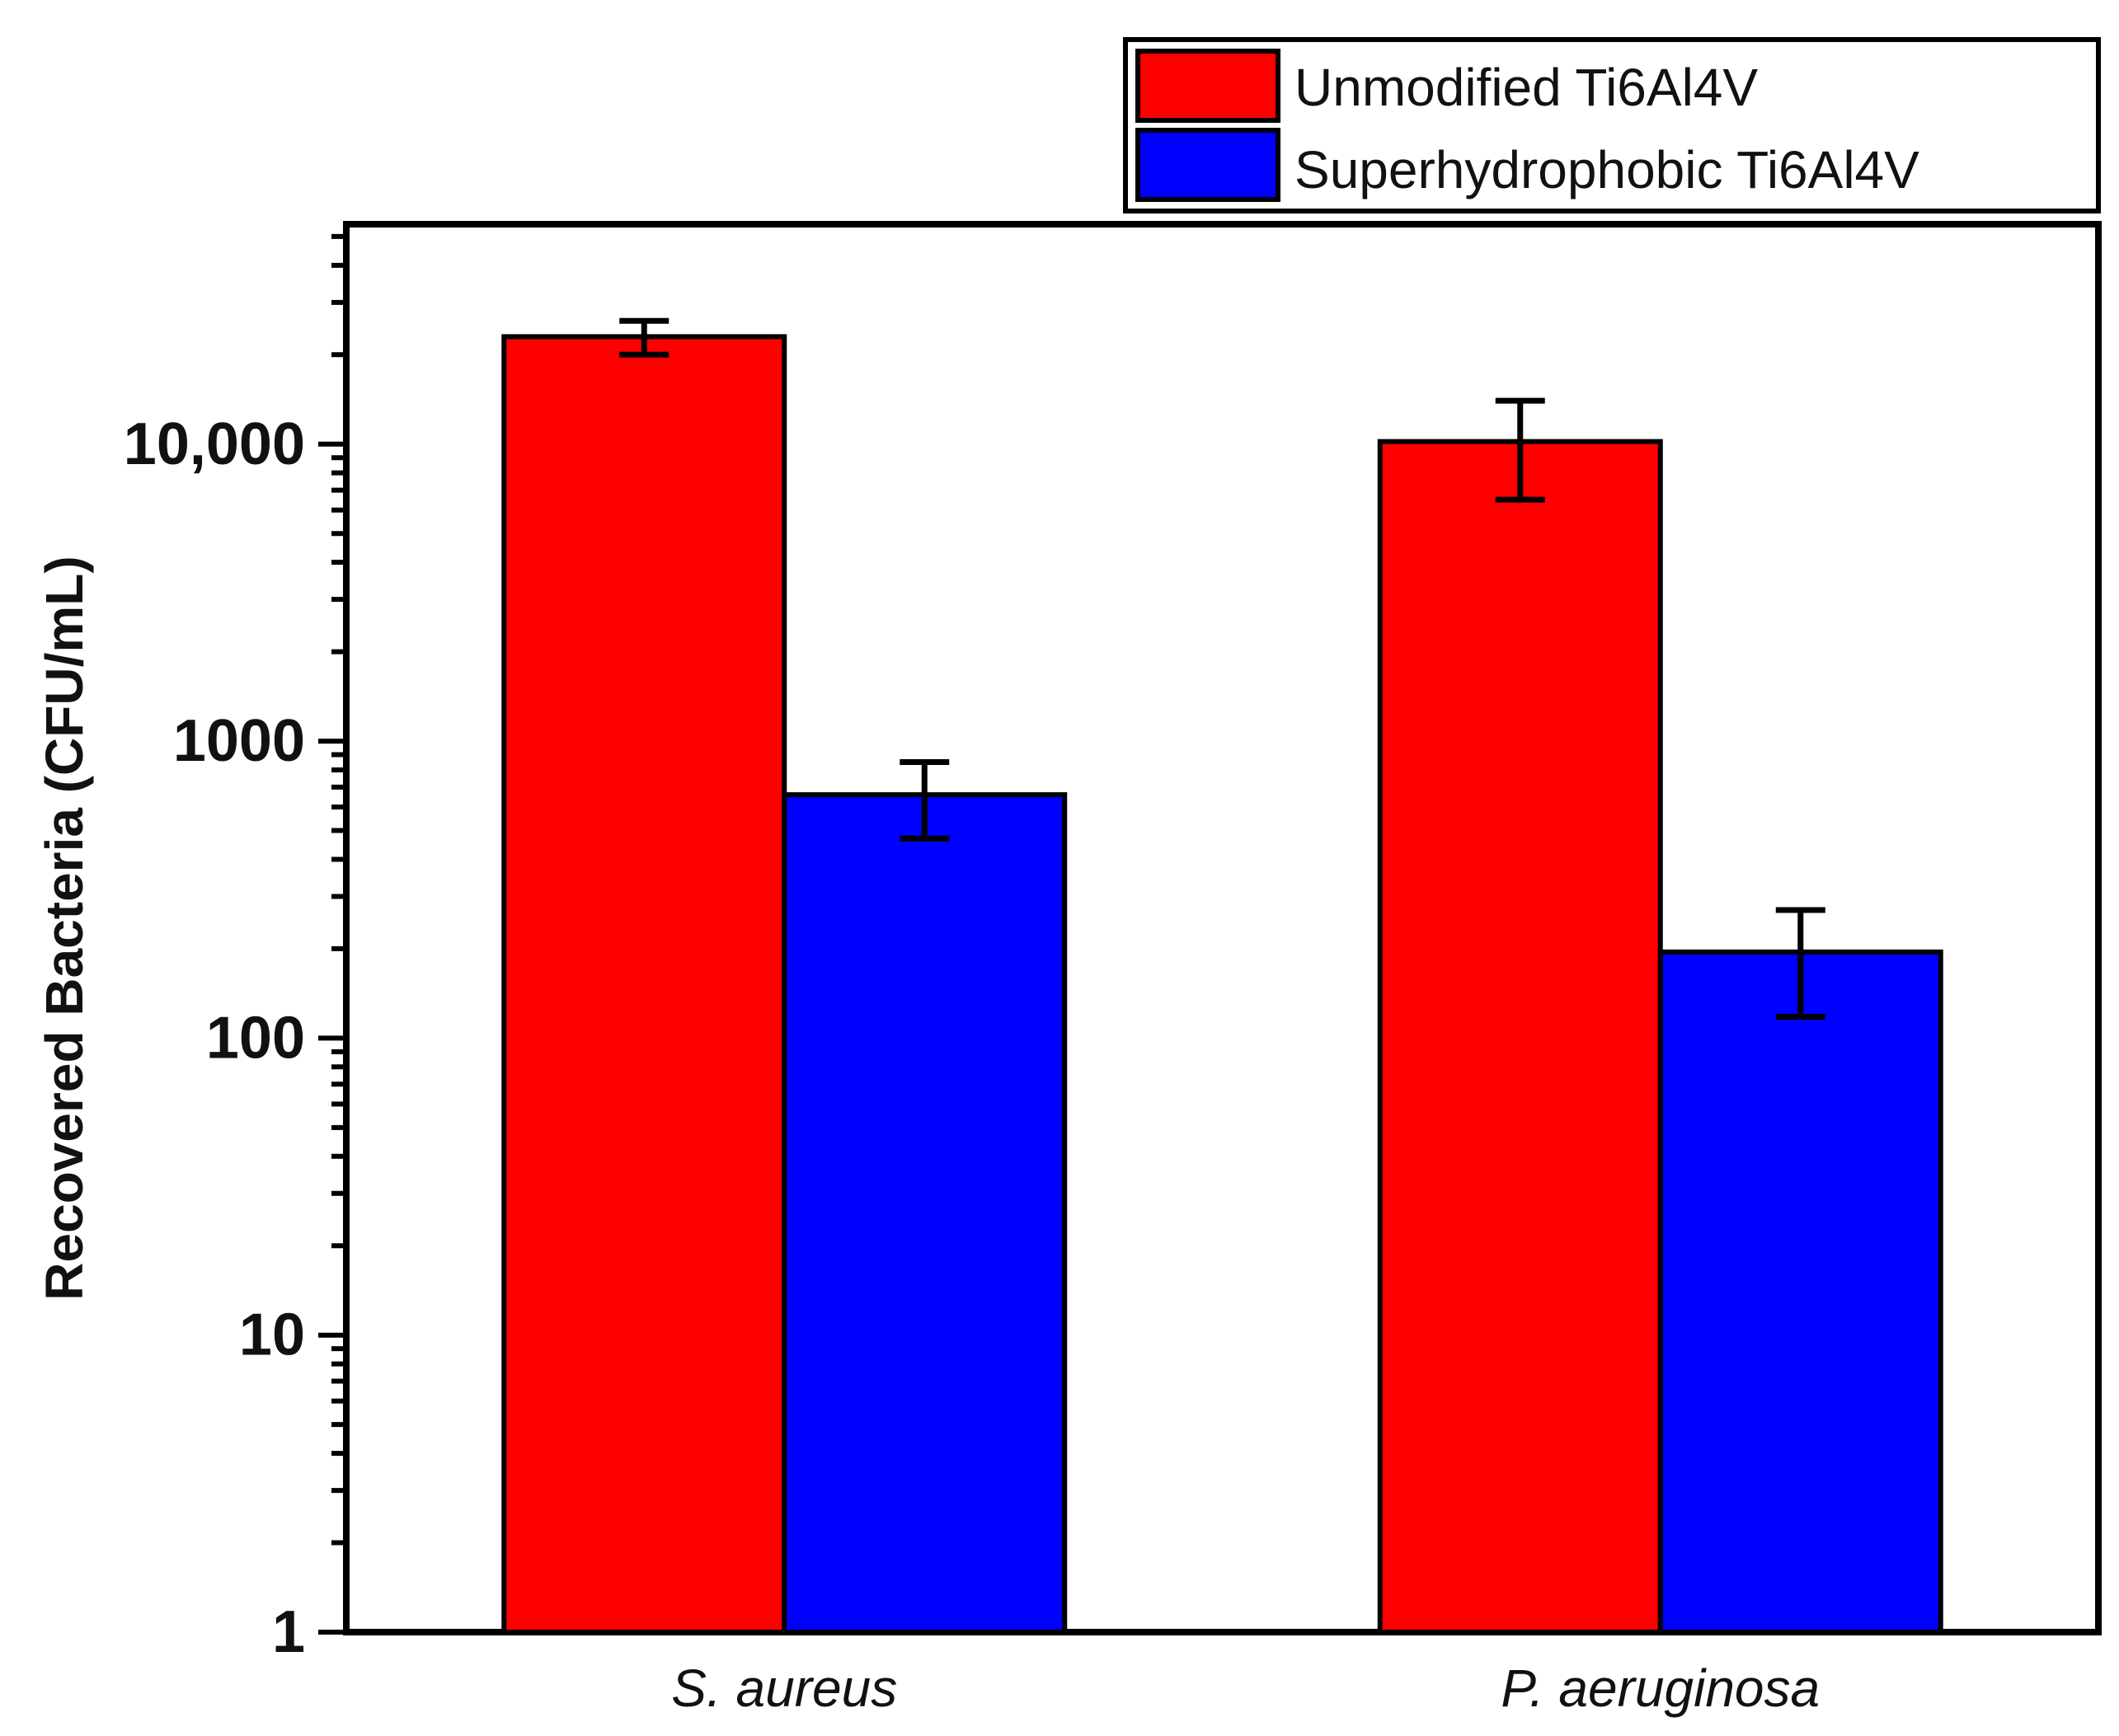  Describe the element at coordinates (1207, 165) in the screenshot. I see `legend-swatch-superhydrophobic` at that location.